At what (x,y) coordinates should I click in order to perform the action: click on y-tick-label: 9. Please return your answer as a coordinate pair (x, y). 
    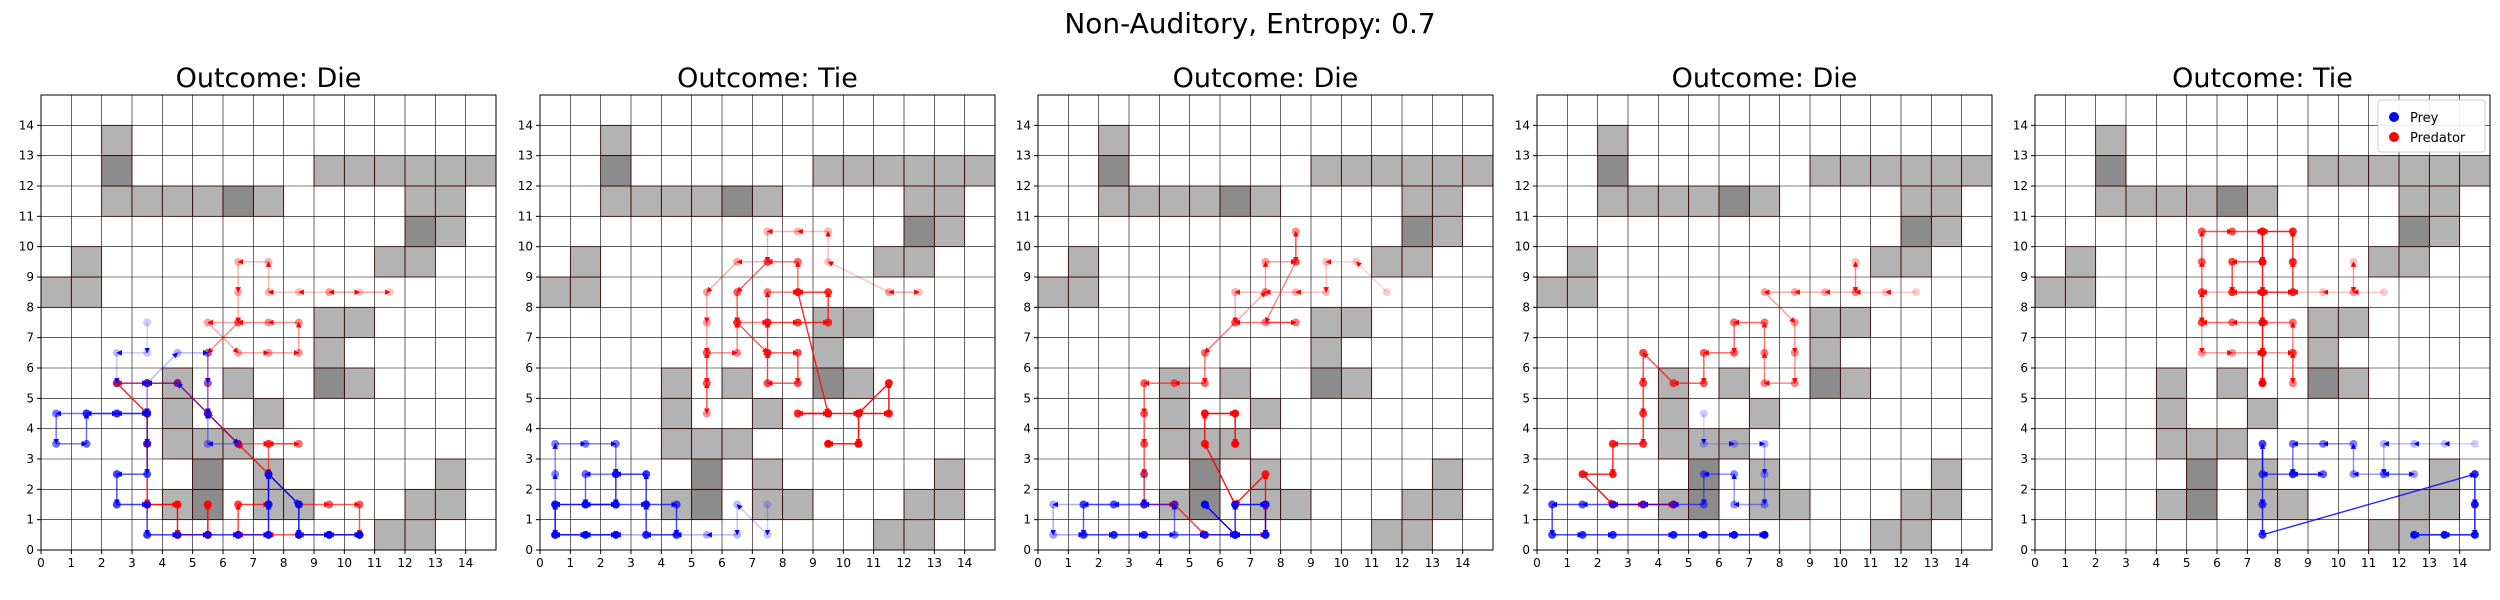
    Looking at the image, I should click on (2024, 277).